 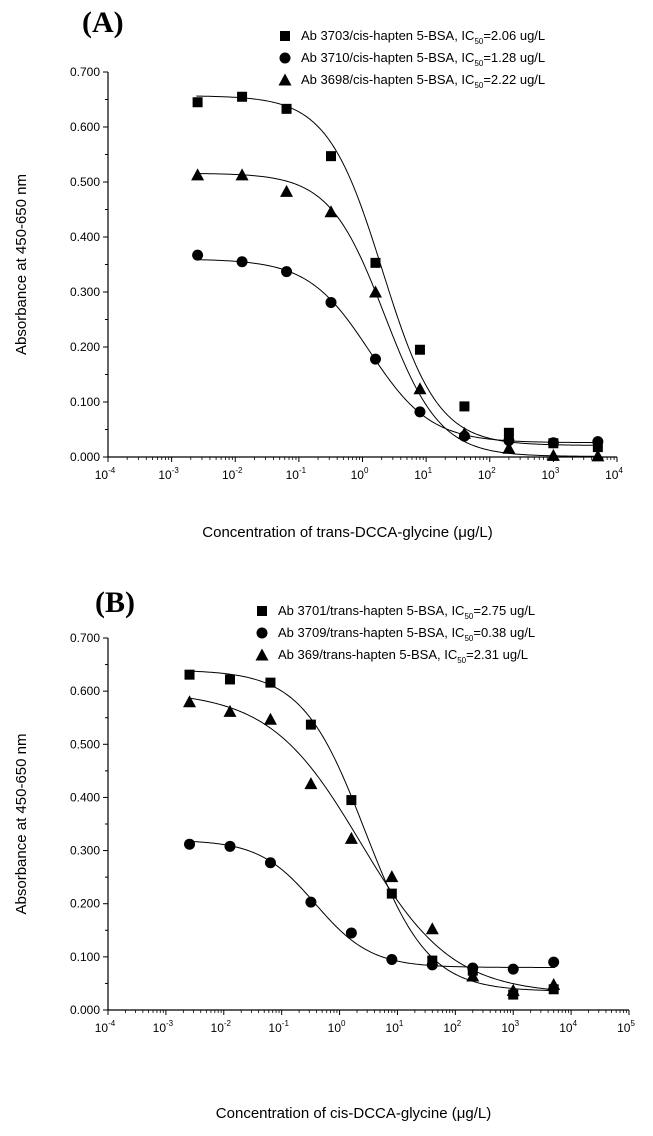 I want to click on legend-text-main: Ab 3710/cis-hapten 5-BSA, IC, so click(x=387, y=57).